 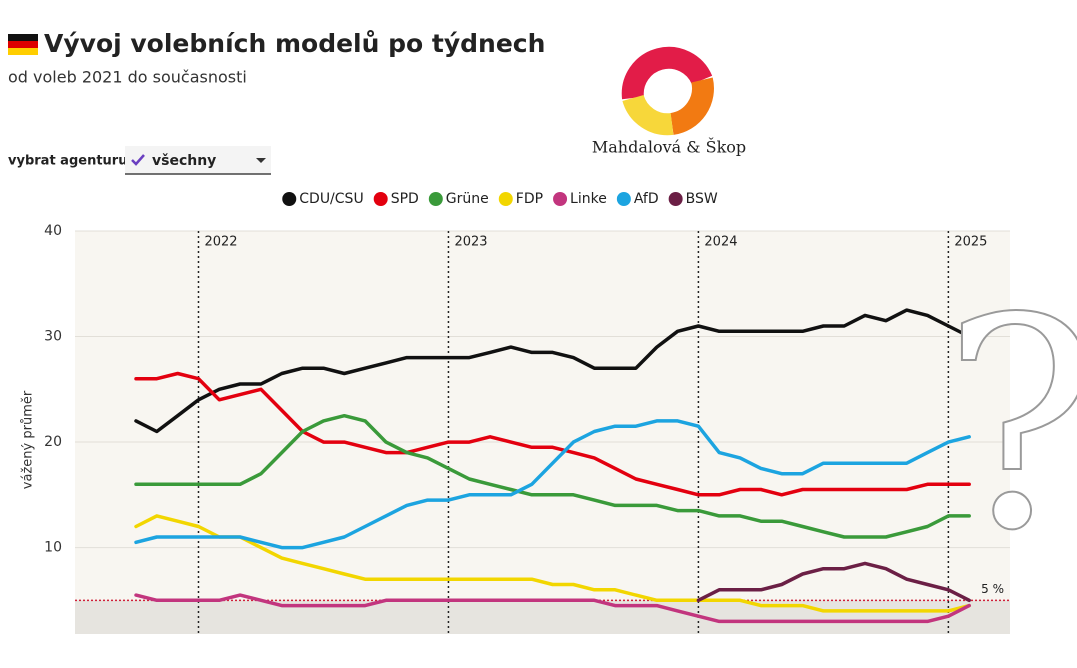 I want to click on legend-item: AfD, so click(x=637, y=199).